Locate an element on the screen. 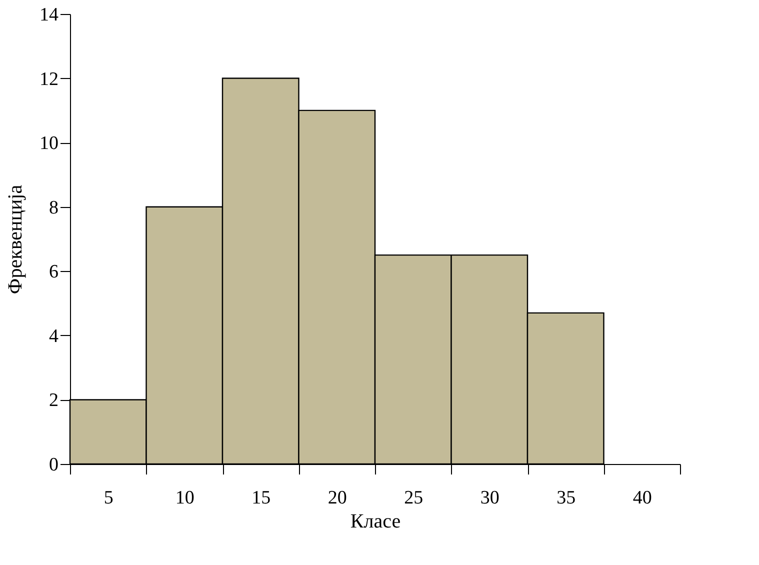  x-tick-label: 30 is located at coordinates (490, 498).